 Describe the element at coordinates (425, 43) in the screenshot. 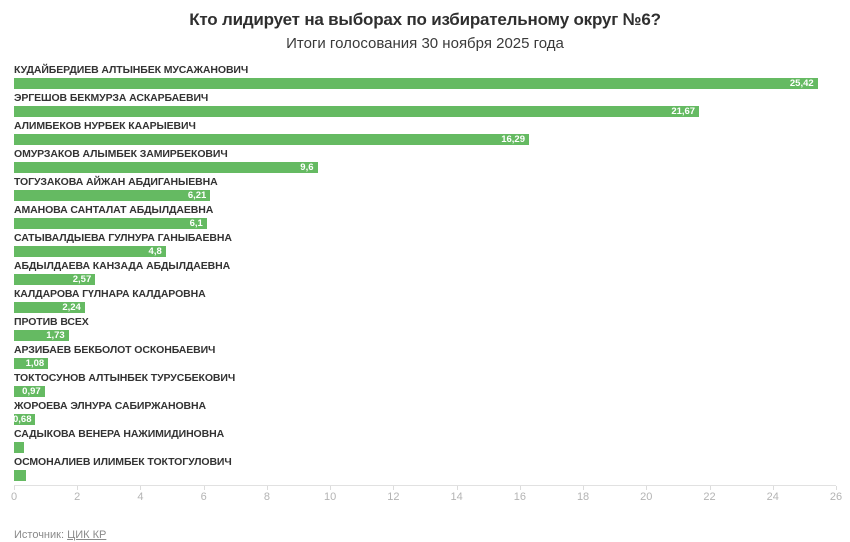

I see `chart-subtitle: Итоги голосования 30 ноября 2025 года` at that location.